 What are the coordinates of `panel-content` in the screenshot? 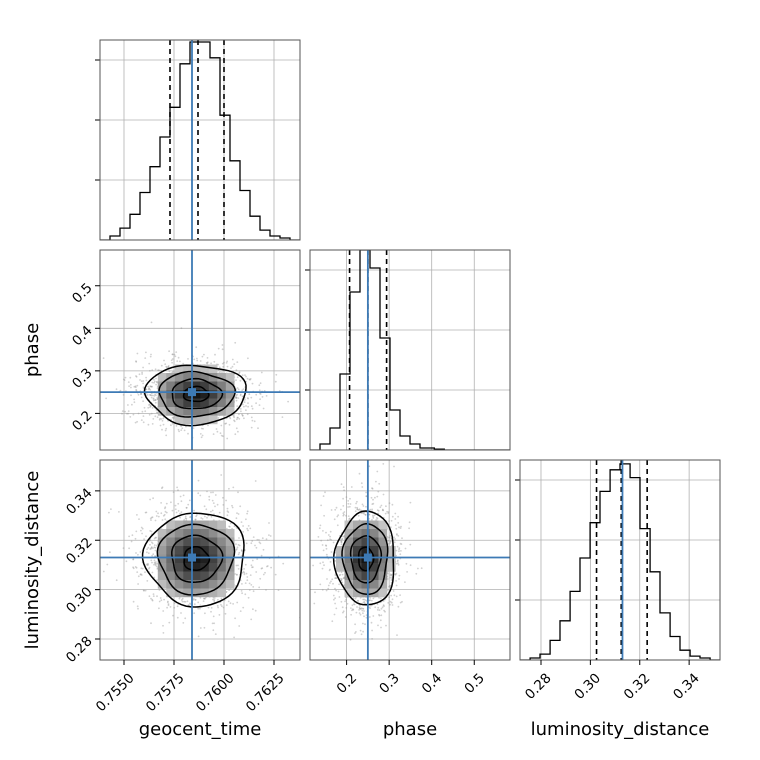 It's located at (200, 350).